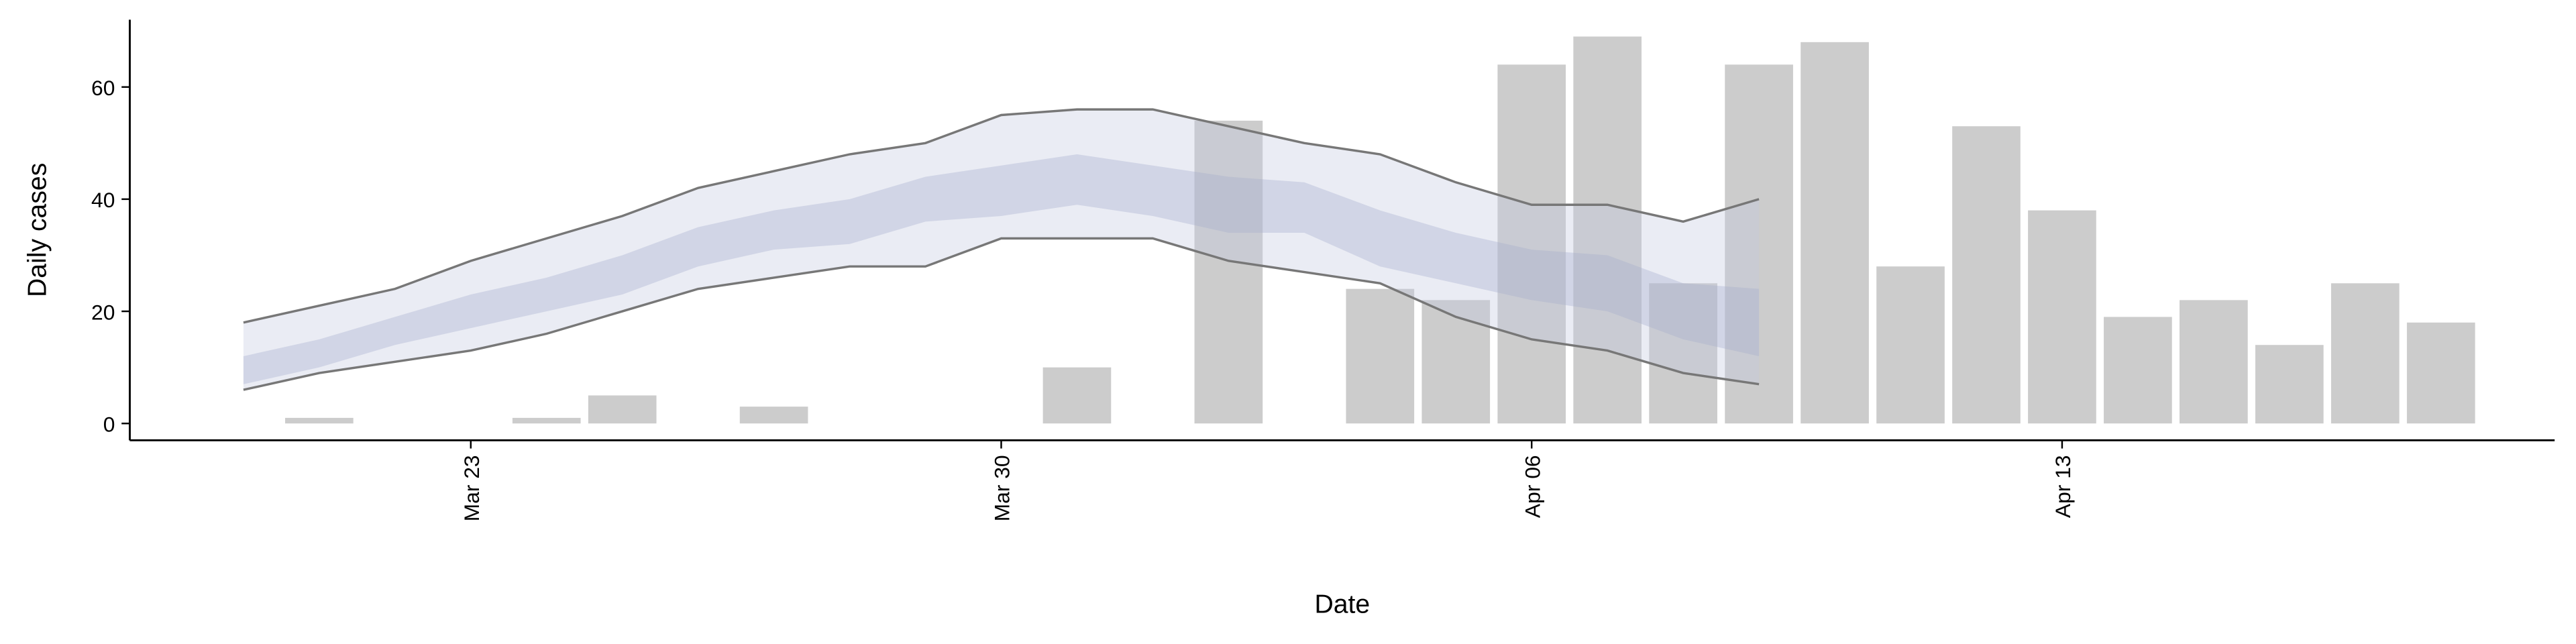  What do you see at coordinates (472, 488) in the screenshot?
I see `x-tick-label: Mar 23` at bounding box center [472, 488].